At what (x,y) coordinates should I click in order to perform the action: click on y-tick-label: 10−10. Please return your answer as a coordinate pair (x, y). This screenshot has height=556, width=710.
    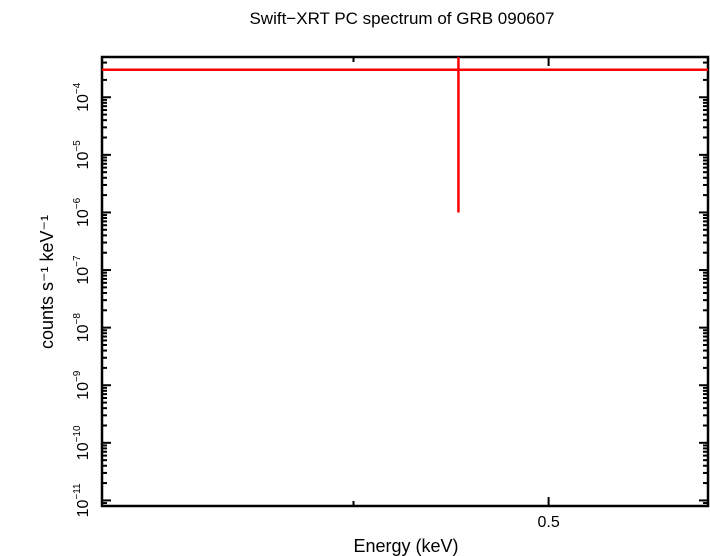
    Looking at the image, I should click on (82, 442).